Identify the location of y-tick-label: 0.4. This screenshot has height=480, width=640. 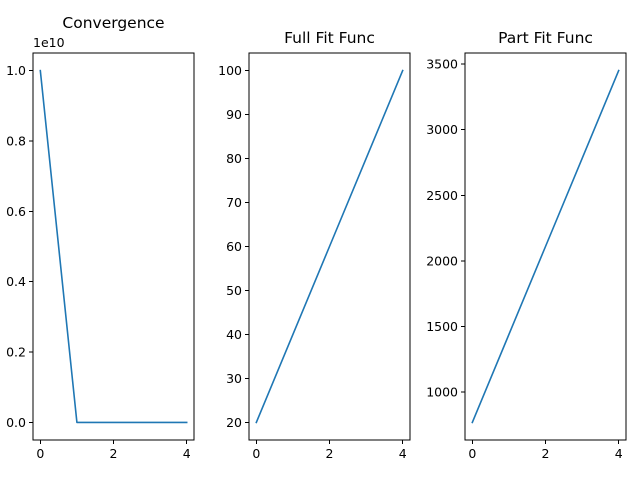
(16, 281).